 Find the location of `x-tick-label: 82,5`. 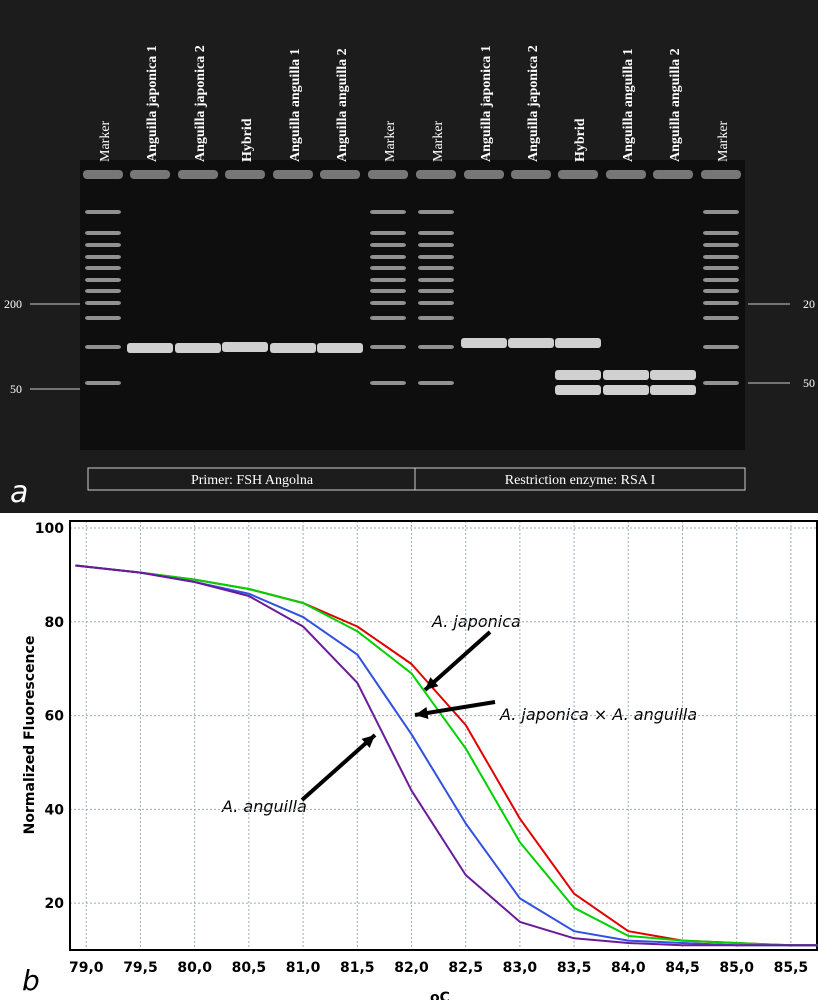

x-tick-label: 82,5 is located at coordinates (465, 968).